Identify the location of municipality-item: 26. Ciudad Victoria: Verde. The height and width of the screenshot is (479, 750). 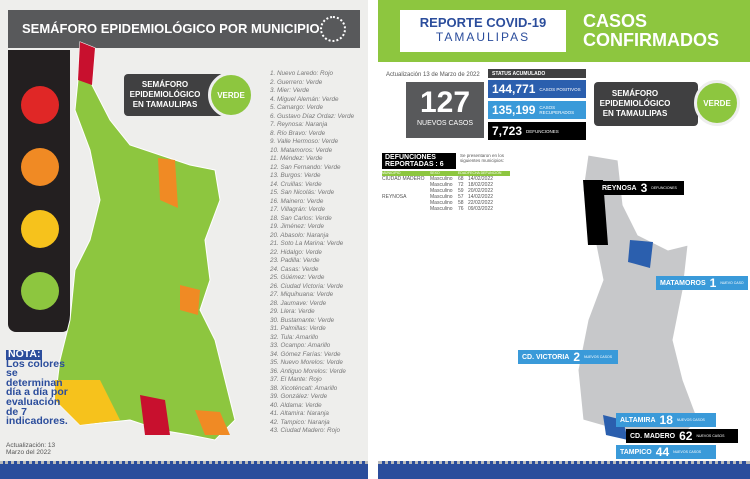
(307, 286).